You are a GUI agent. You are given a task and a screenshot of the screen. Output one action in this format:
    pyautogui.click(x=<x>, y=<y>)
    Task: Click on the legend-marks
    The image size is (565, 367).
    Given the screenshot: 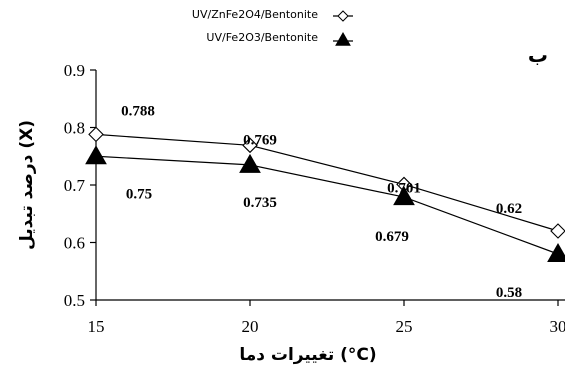 What is the action you would take?
    pyautogui.click(x=343, y=28)
    